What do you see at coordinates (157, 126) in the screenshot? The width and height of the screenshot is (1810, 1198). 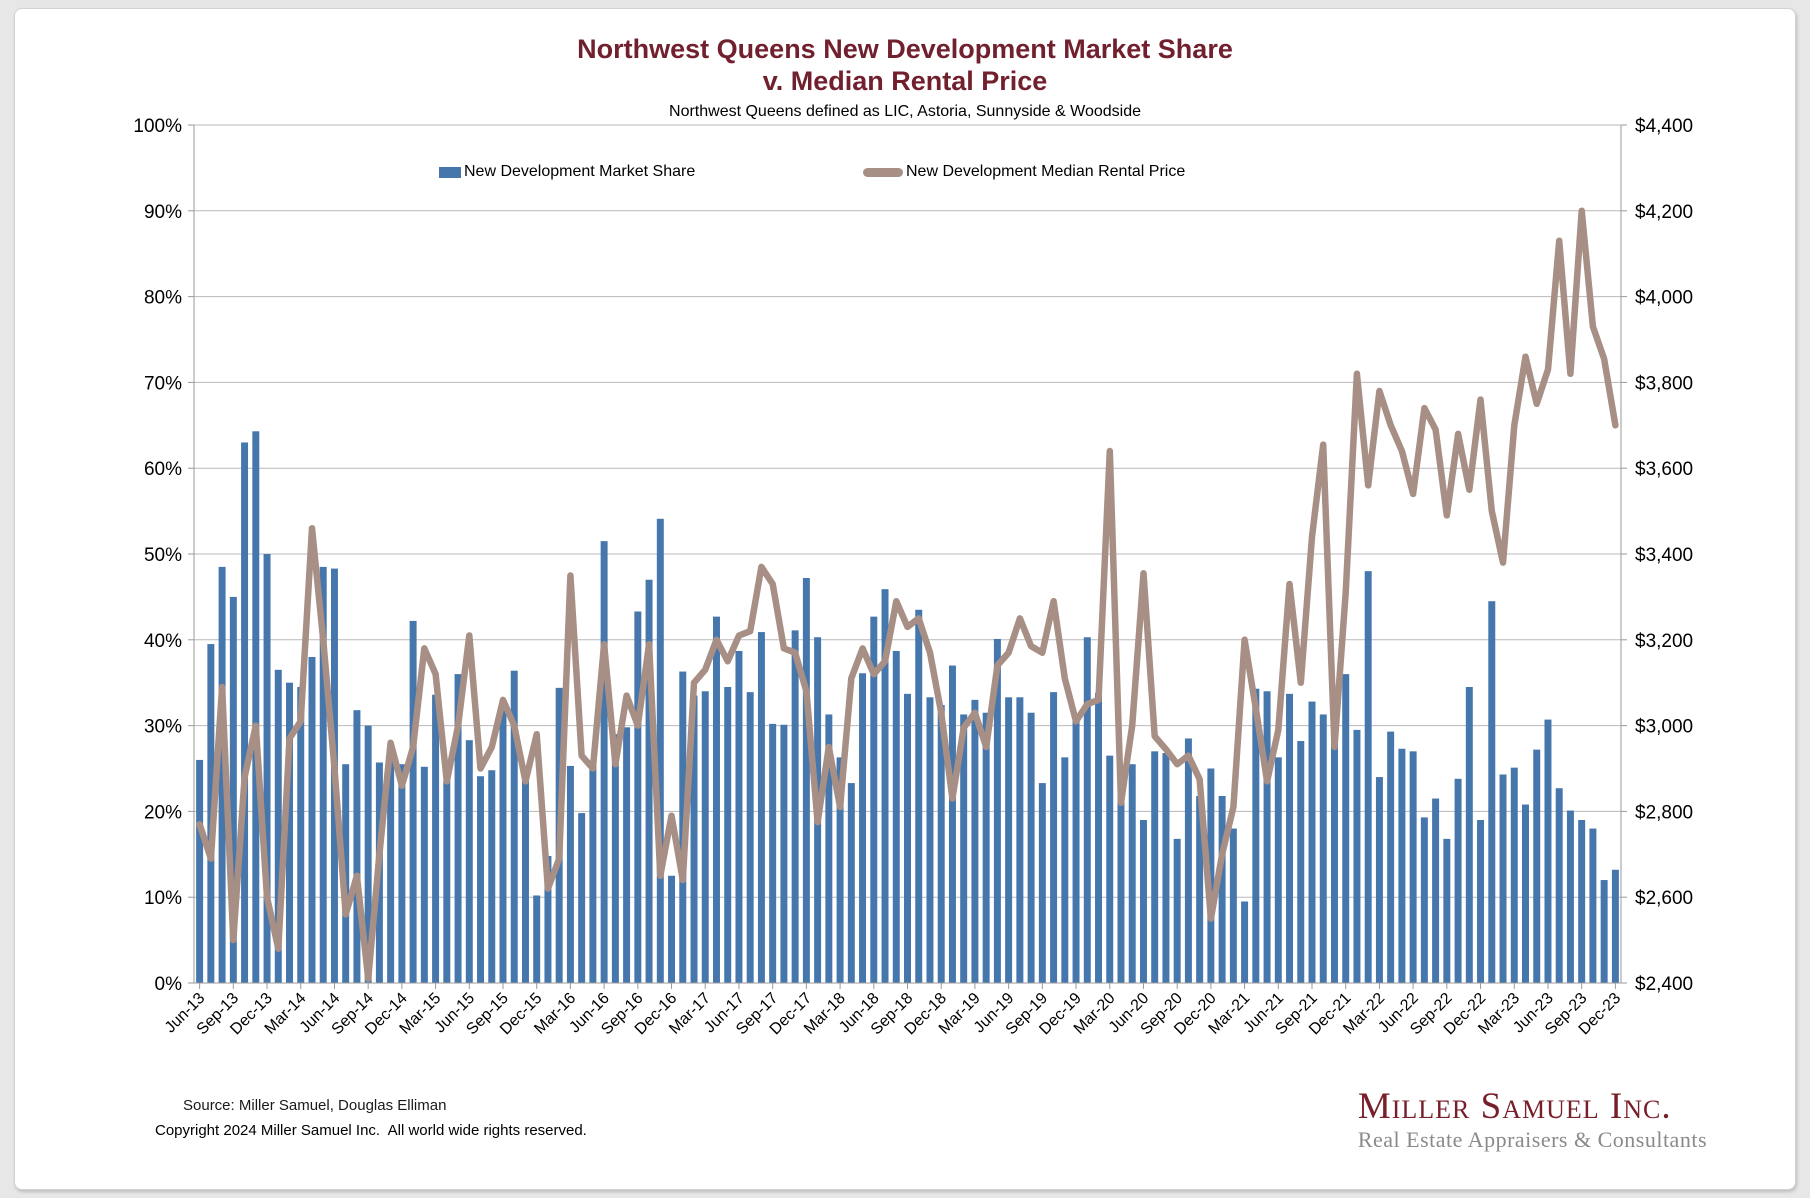 I see `y-left-label: 100%` at bounding box center [157, 126].